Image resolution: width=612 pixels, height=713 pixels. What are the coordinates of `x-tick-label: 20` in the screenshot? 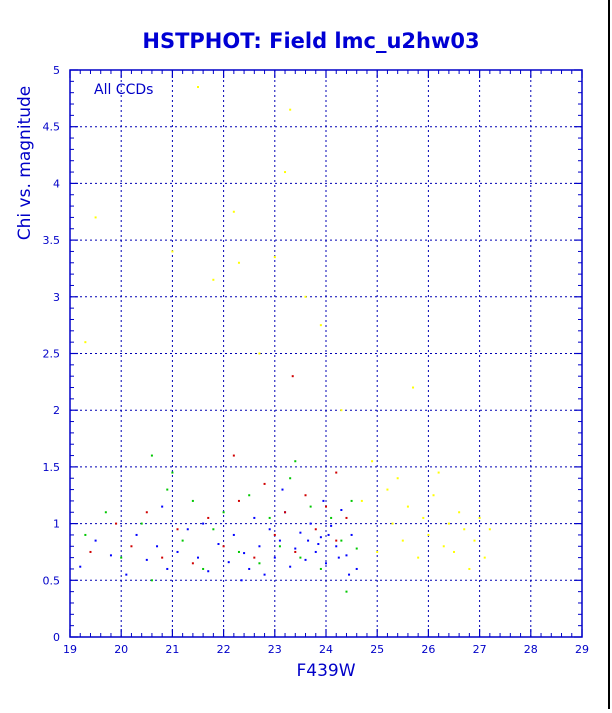 It's located at (121, 649).